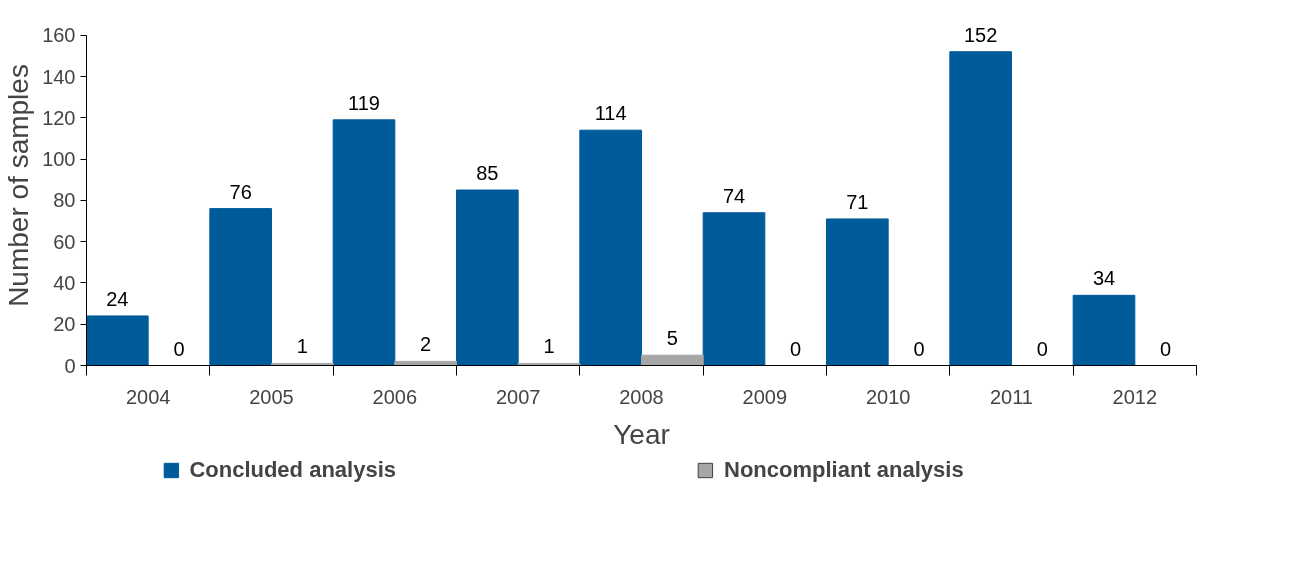 The image size is (1294, 583). Describe the element at coordinates (59, 117) in the screenshot. I see `y-tick-label: 120` at that location.